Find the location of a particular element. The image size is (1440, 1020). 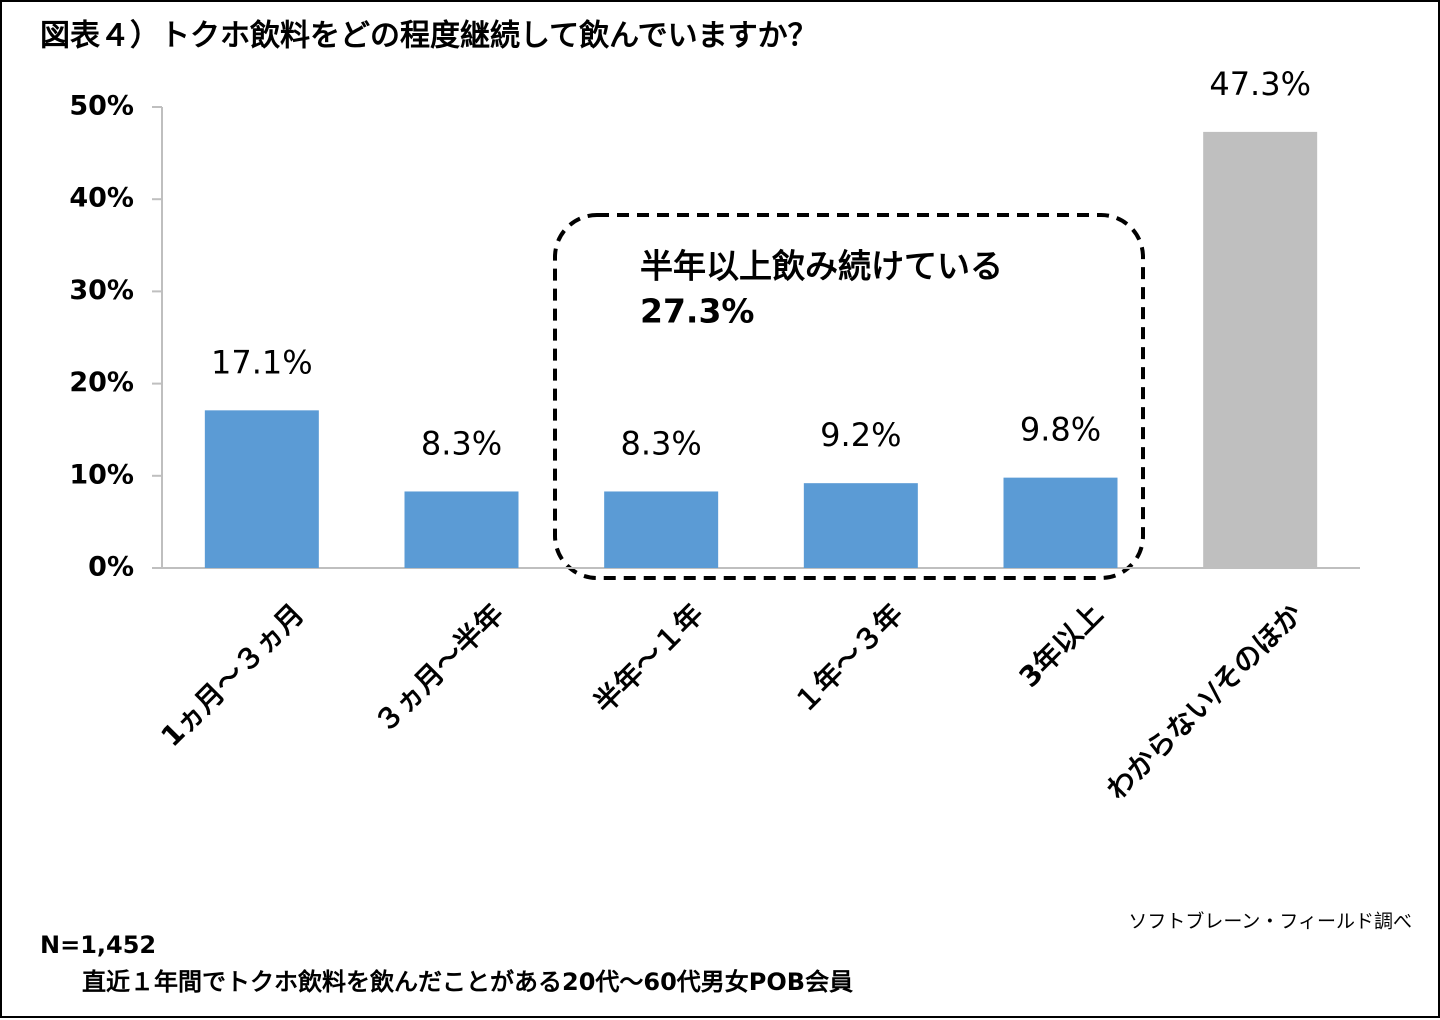

y-tick-label: 0% is located at coordinates (111, 567).